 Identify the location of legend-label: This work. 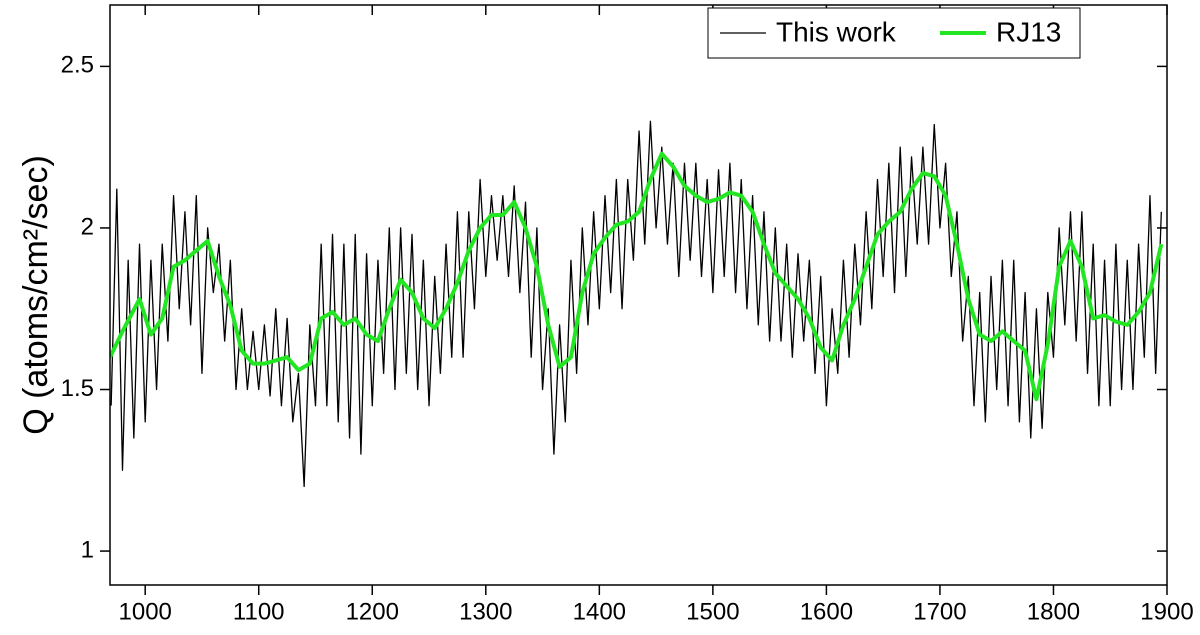
(836, 31).